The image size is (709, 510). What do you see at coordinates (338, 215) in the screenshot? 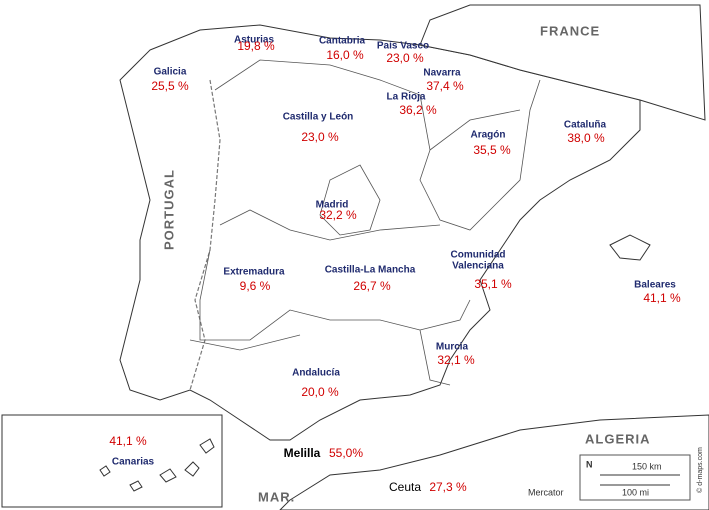
I see `region-value: 32,2 %` at bounding box center [338, 215].